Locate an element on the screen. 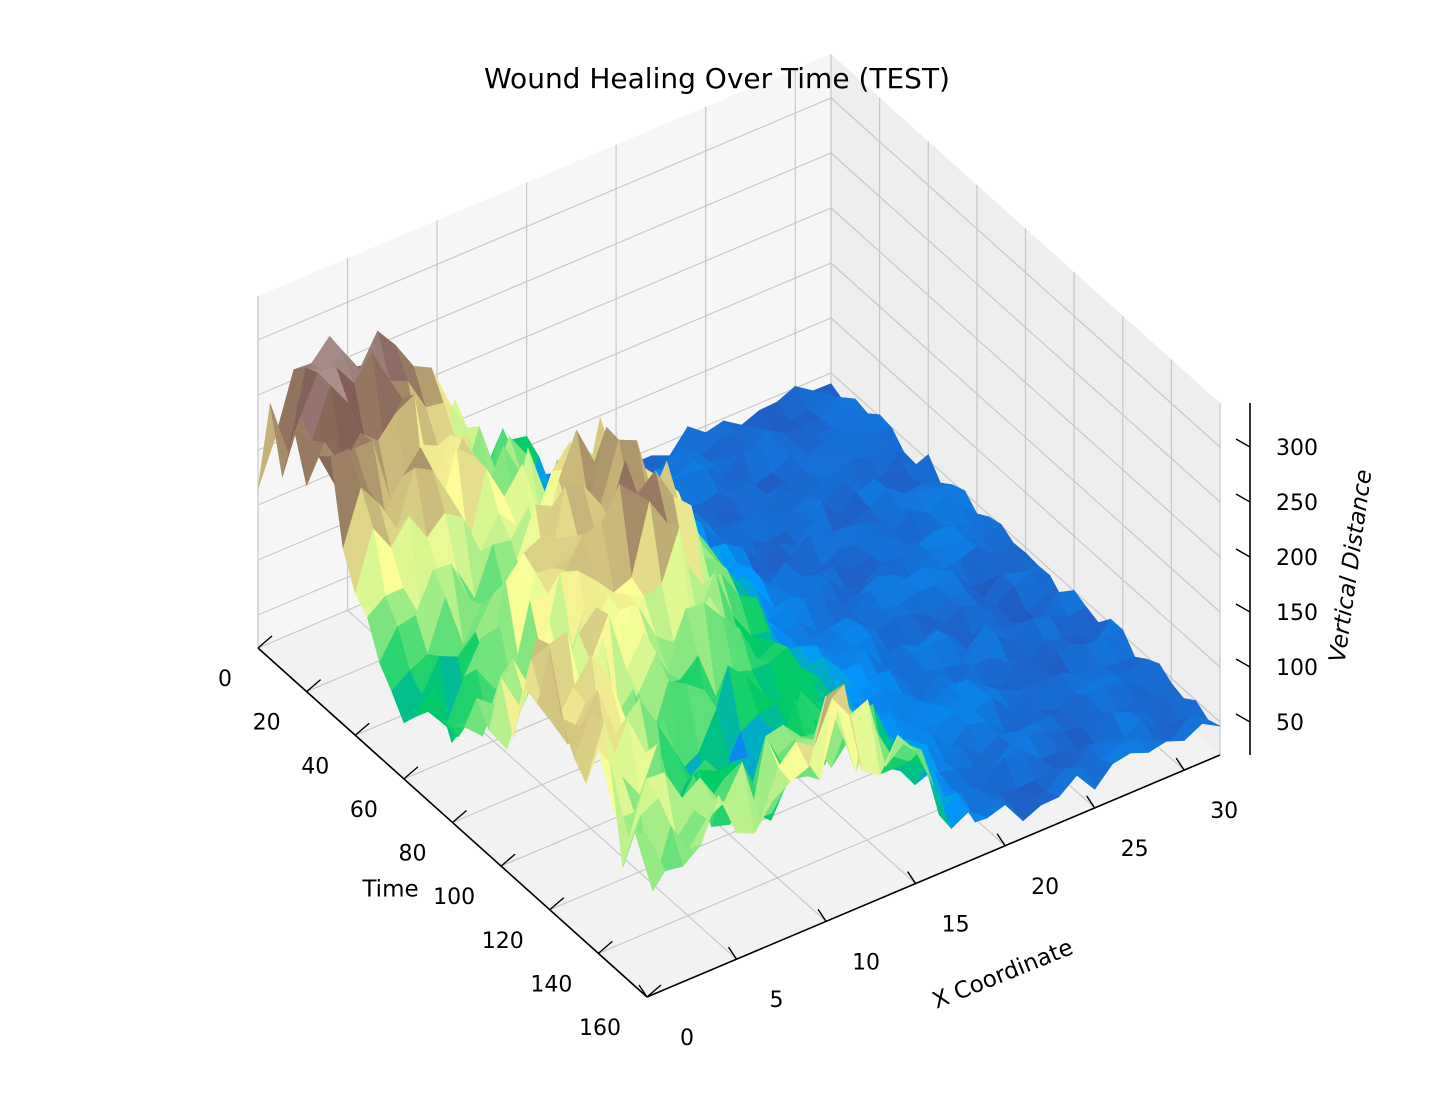  x-tick-label: 0 is located at coordinates (687, 1038).